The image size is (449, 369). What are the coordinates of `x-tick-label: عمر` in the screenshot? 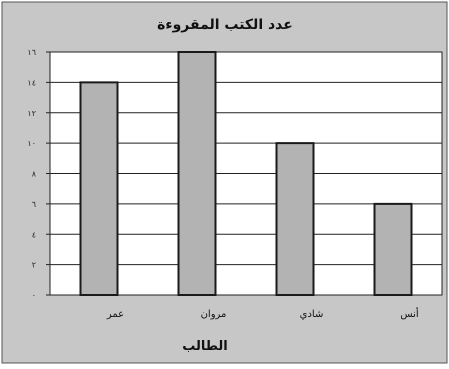 It's located at (115, 314).